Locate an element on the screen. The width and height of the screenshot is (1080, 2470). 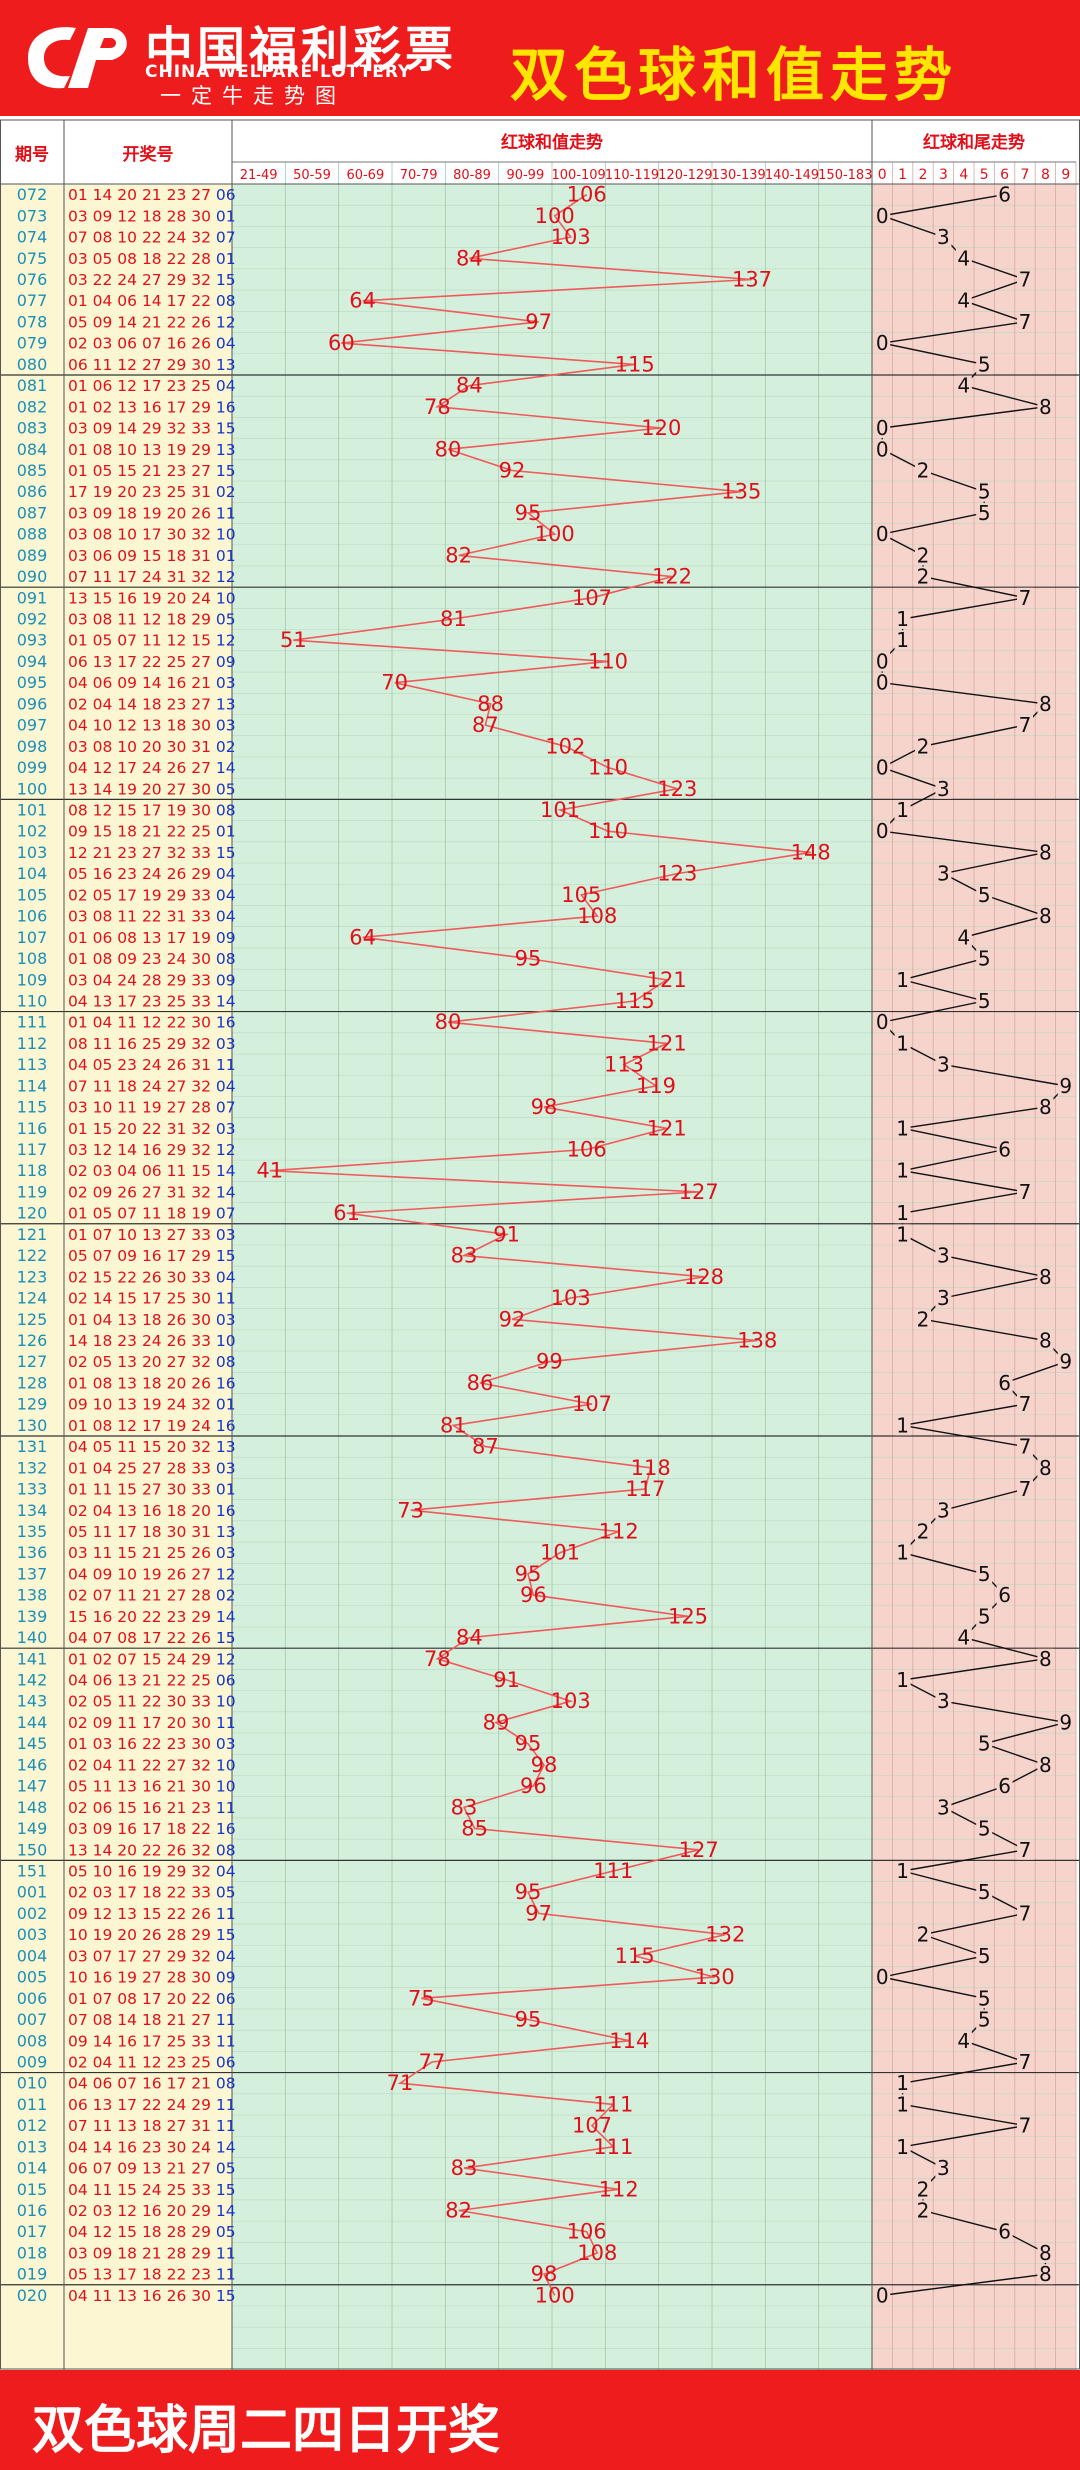
issue-cell: 135 is located at coordinates (32, 1531).